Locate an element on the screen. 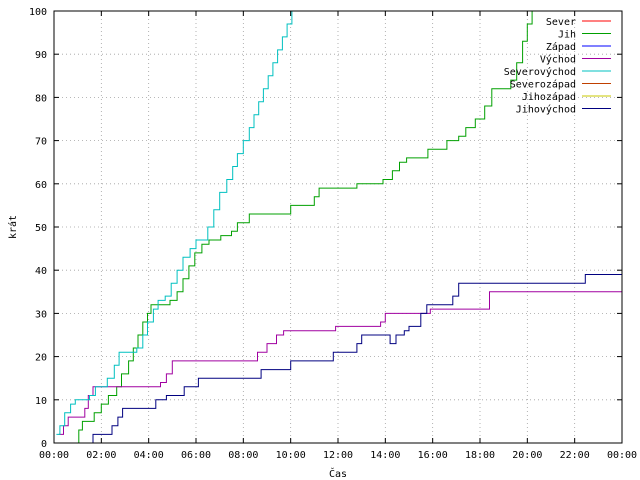  x-tick-label: 20:00 is located at coordinates (527, 455).